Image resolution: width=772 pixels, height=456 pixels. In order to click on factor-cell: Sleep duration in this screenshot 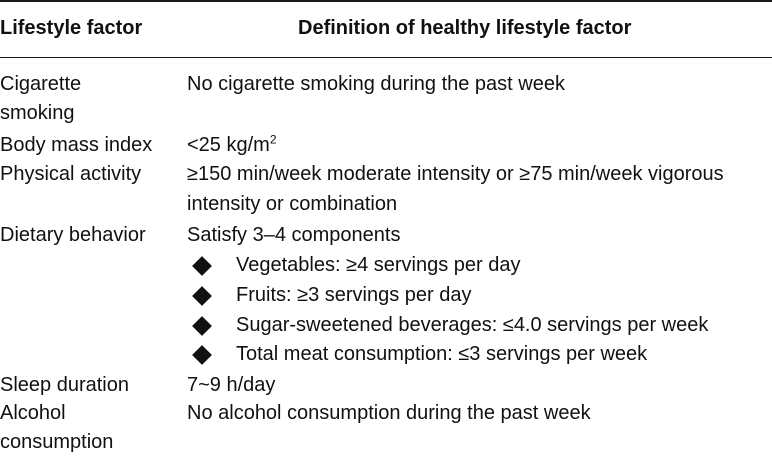, I will do `click(64, 385)`.